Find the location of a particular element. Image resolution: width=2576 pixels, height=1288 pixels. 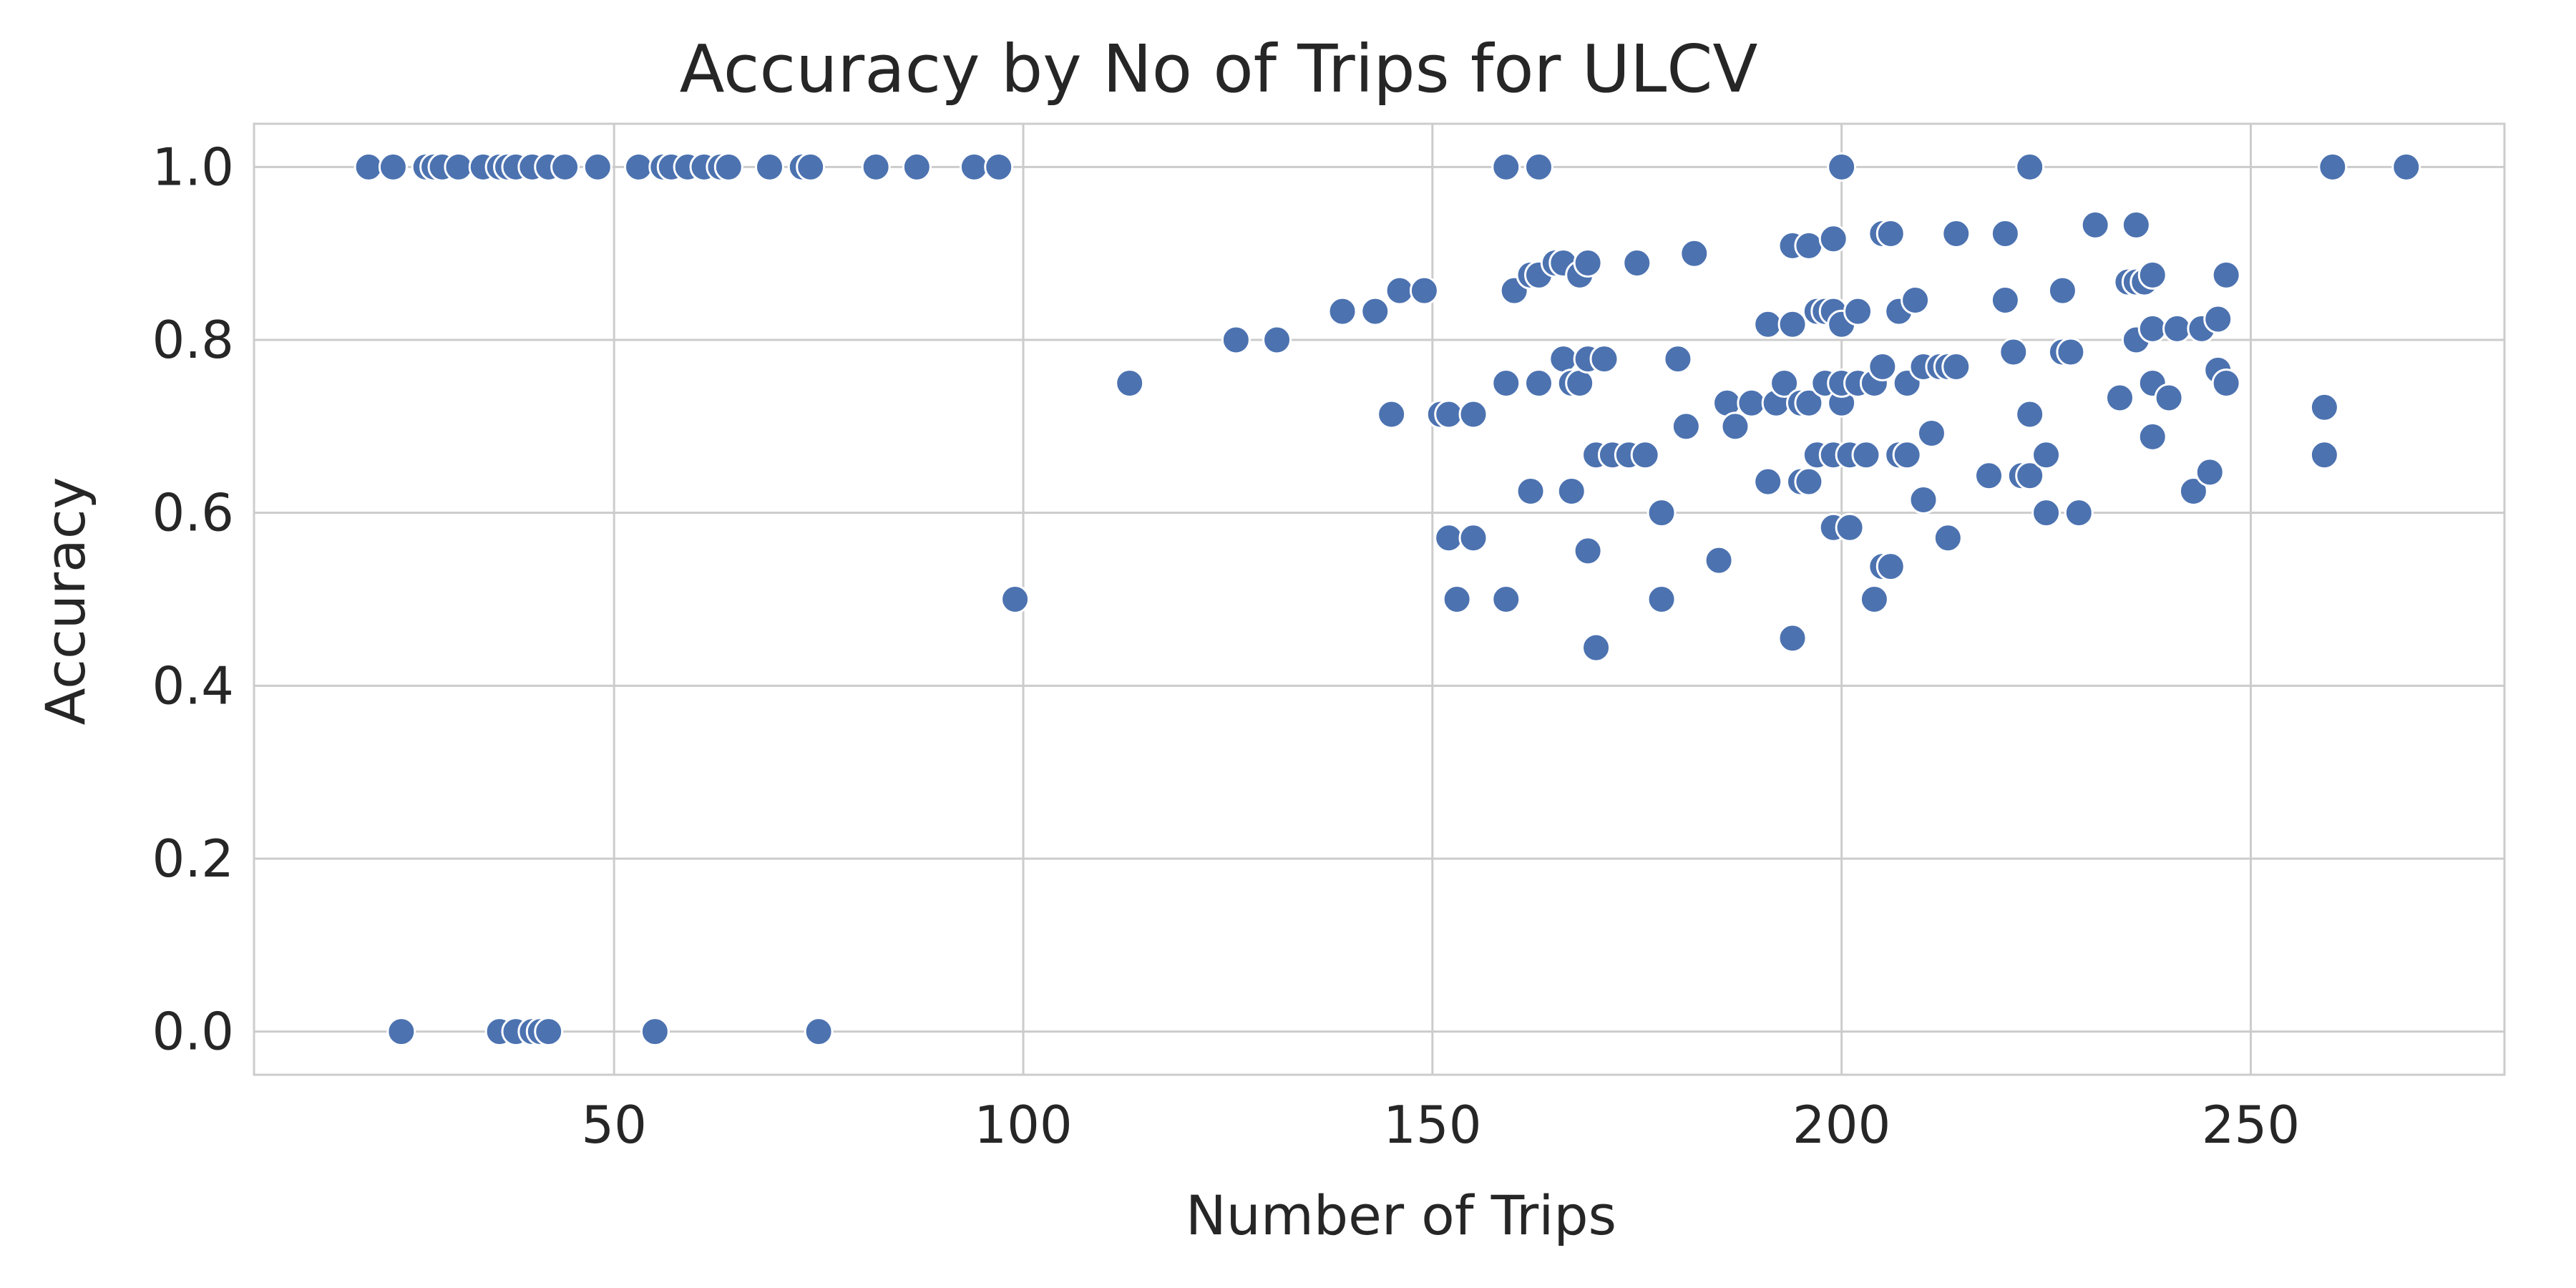

x-tick-label: 100 is located at coordinates (1023, 1125).